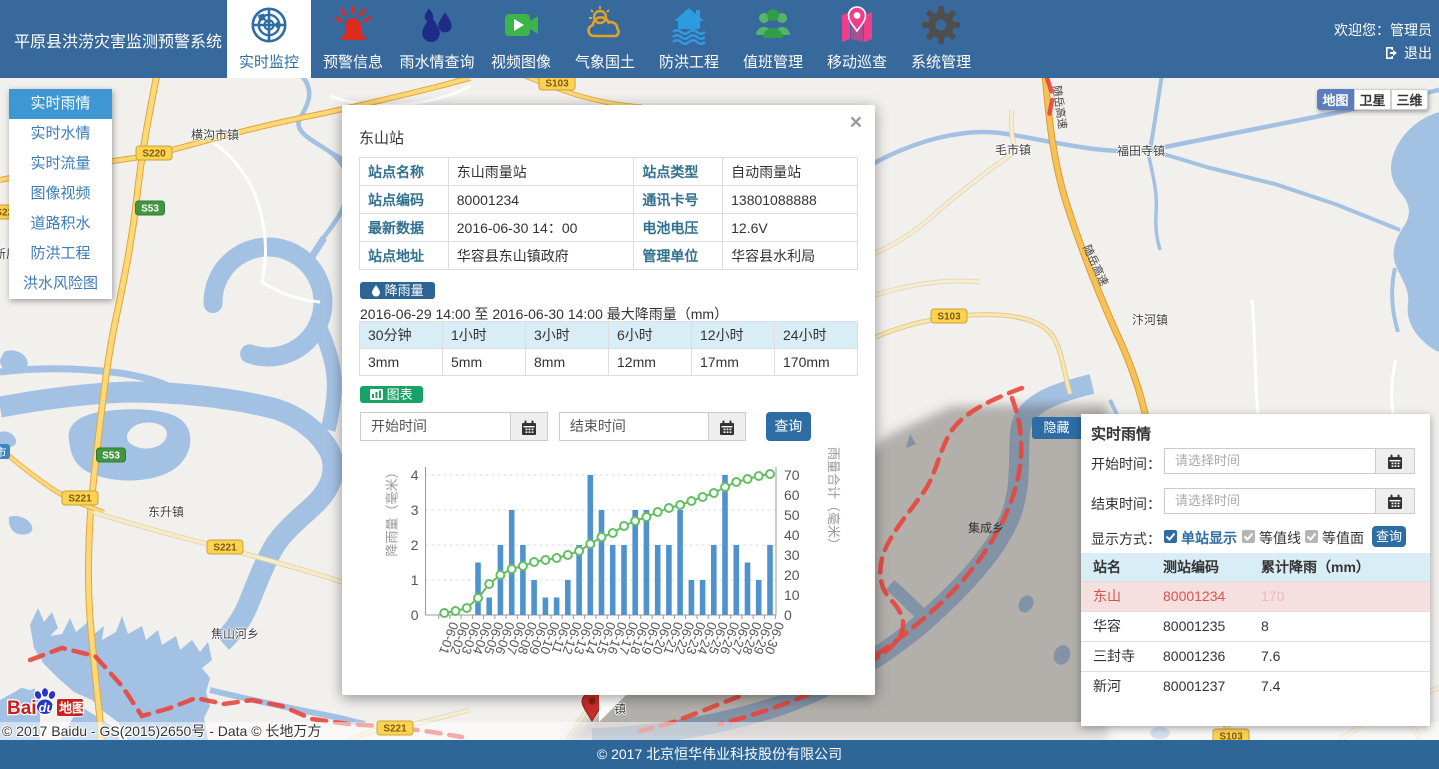 The width and height of the screenshot is (1439, 769). What do you see at coordinates (415, 510) in the screenshot?
I see `svg-text: 3` at bounding box center [415, 510].